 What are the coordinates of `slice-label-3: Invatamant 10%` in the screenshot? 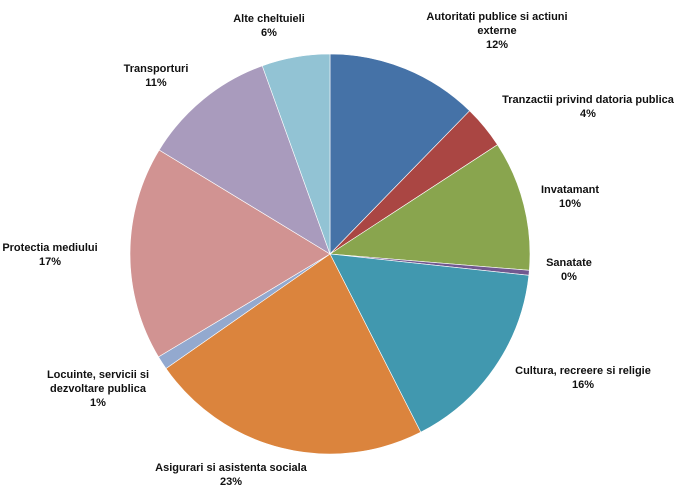 It's located at (570, 197).